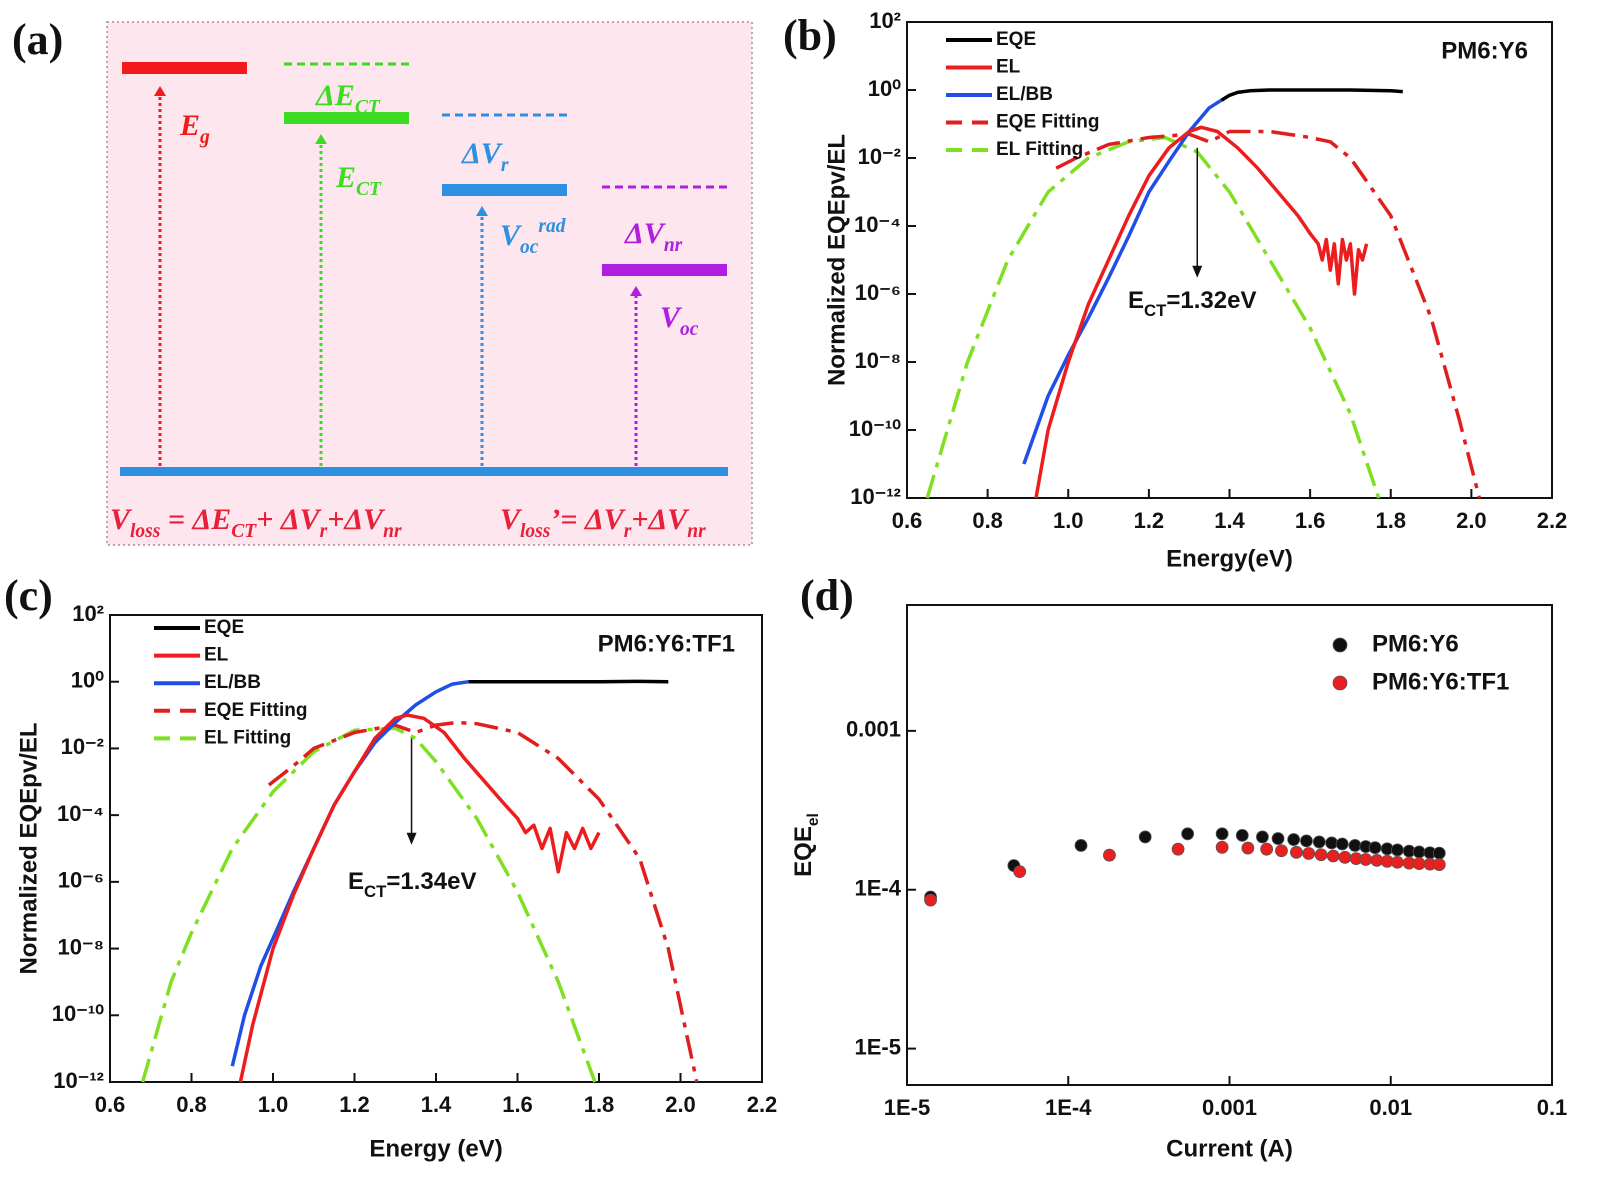 Image resolution: width=1600 pixels, height=1192 pixels. What do you see at coordinates (689, 329) in the screenshot?
I see `arrow-label-part: oc` at bounding box center [689, 329].